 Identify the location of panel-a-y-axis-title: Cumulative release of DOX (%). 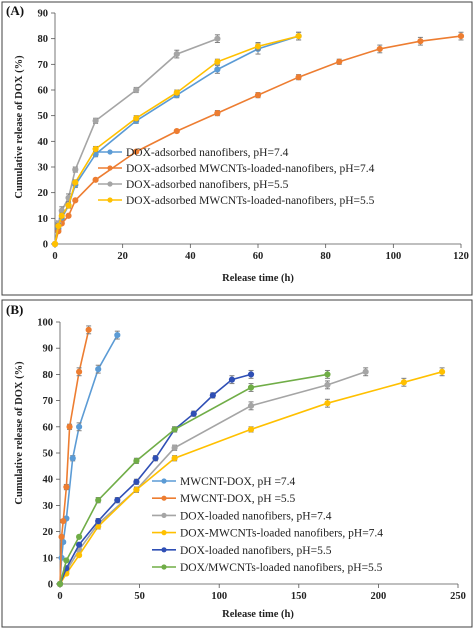
(19, 127).